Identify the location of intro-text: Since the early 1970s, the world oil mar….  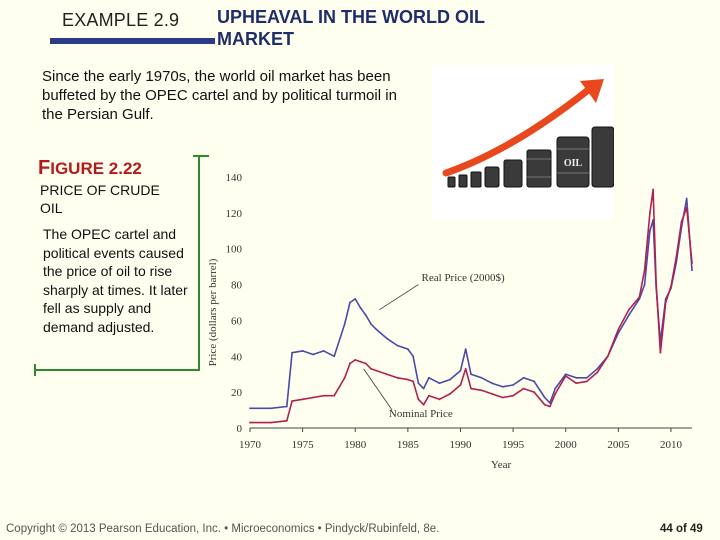
(219, 95).